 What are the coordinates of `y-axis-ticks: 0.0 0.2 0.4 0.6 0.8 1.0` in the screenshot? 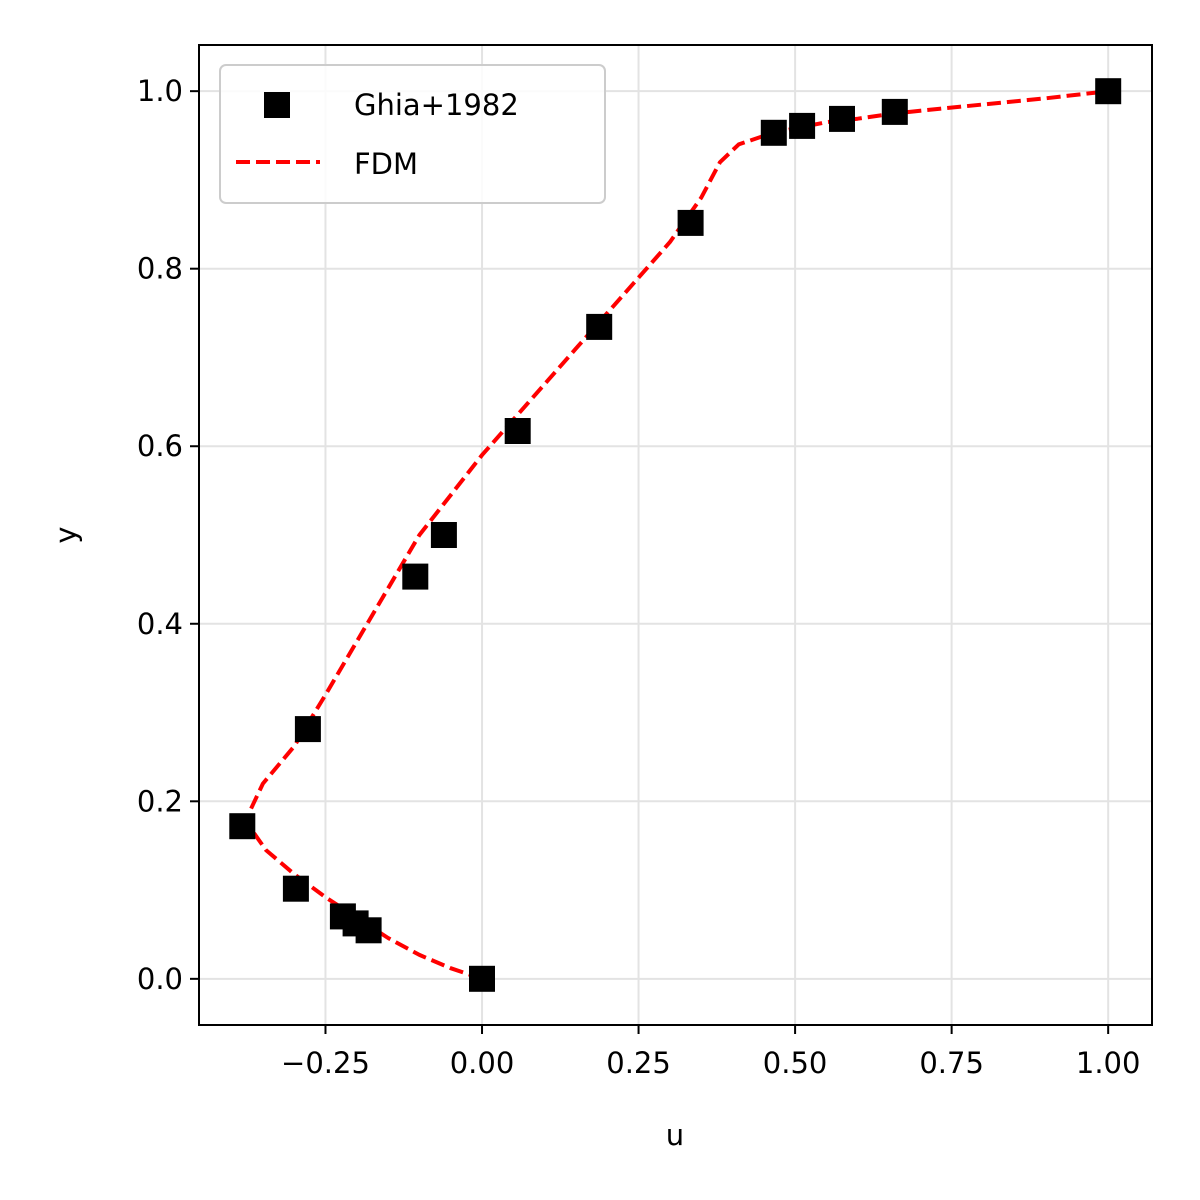 It's located at (168, 535).